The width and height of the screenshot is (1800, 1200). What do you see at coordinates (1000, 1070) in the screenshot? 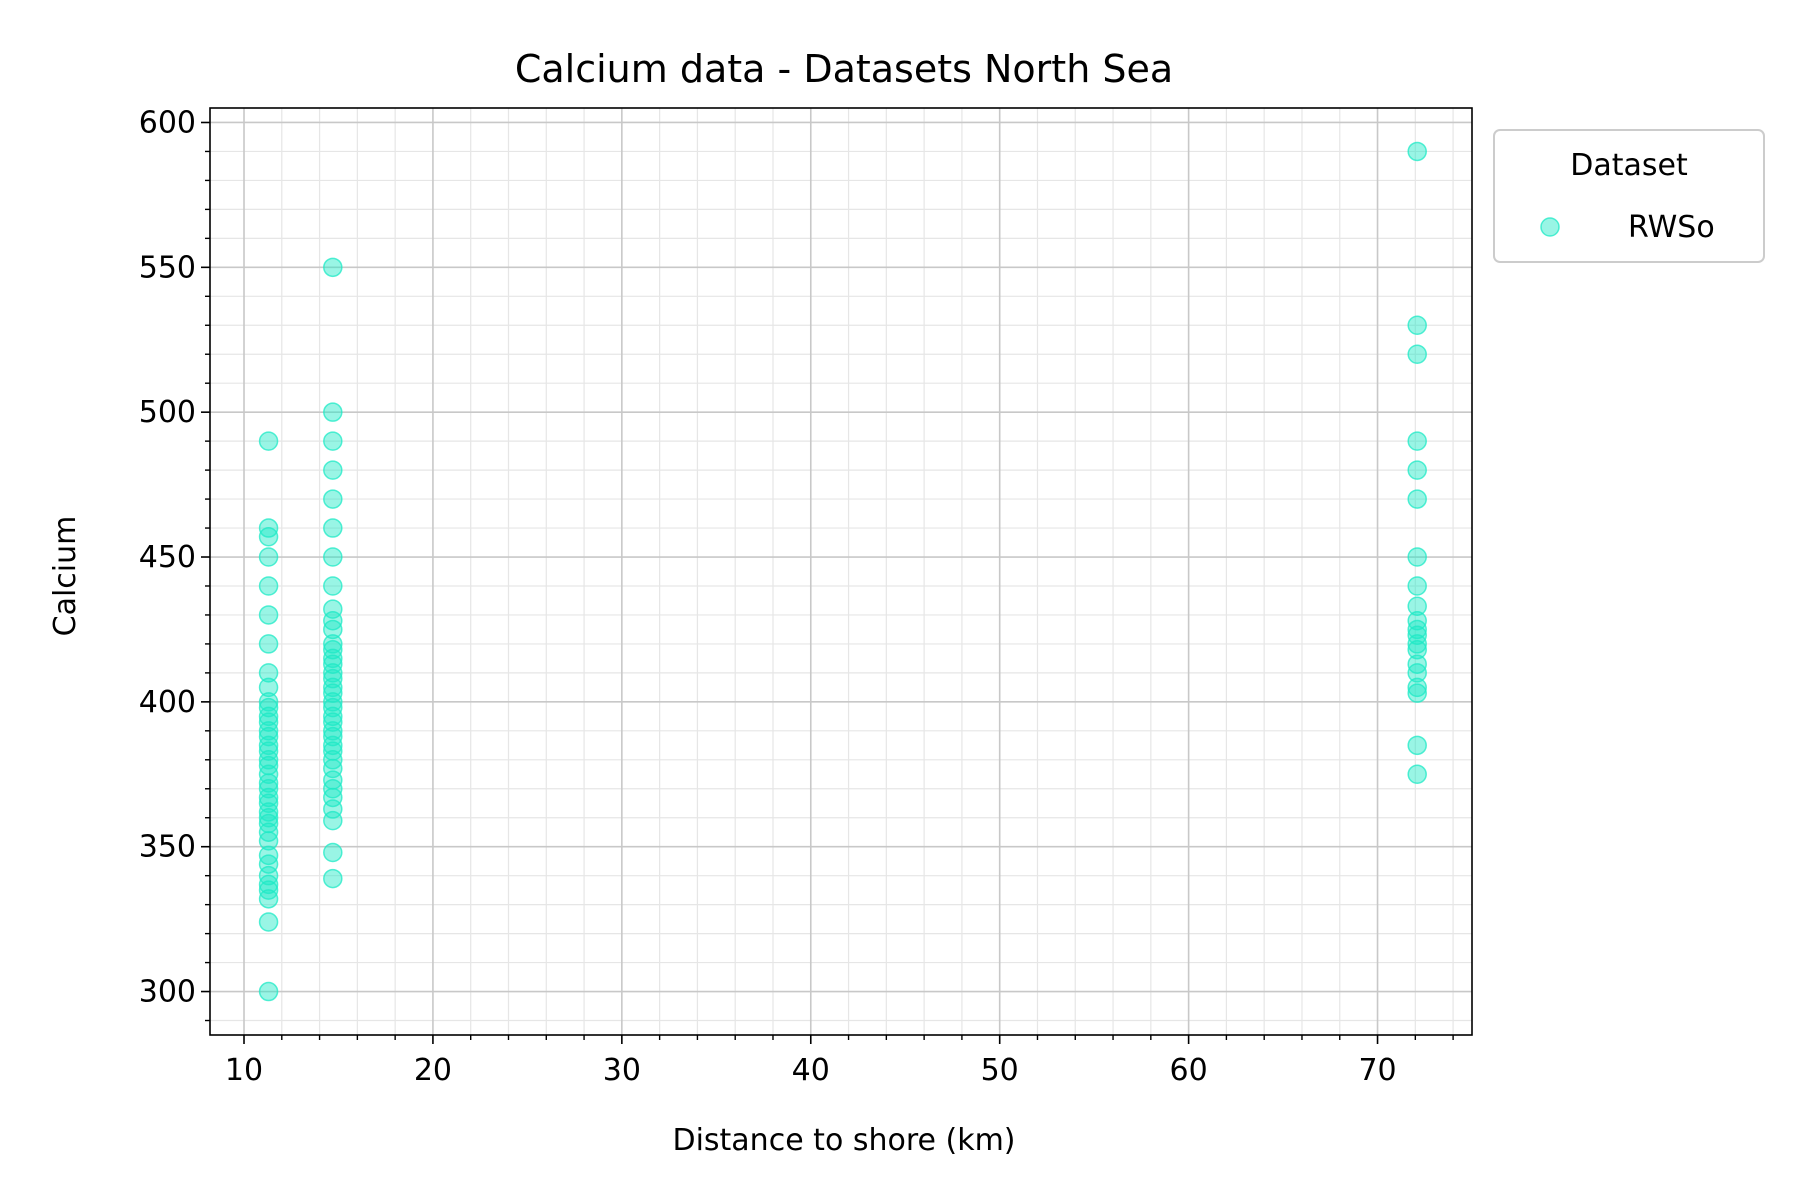
I see `x-tick-label: 50` at bounding box center [1000, 1070].